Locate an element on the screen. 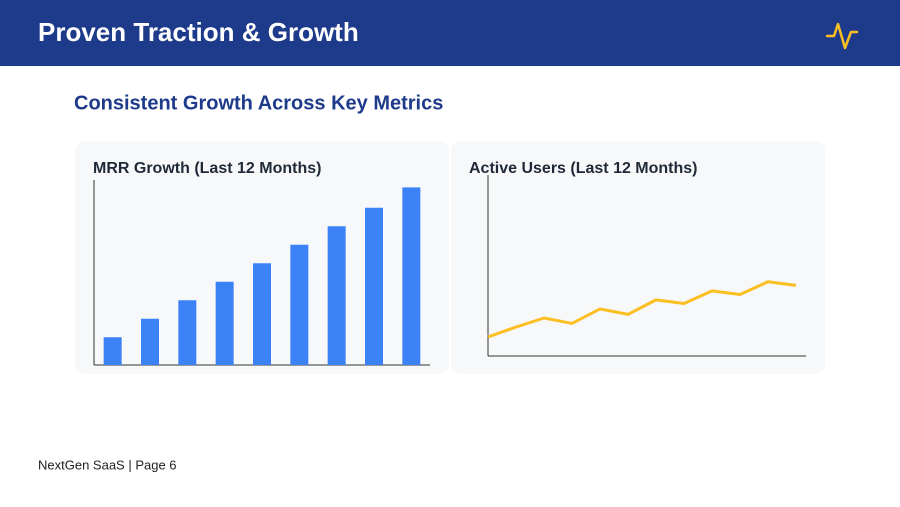  pulse-icon is located at coordinates (842, 36).